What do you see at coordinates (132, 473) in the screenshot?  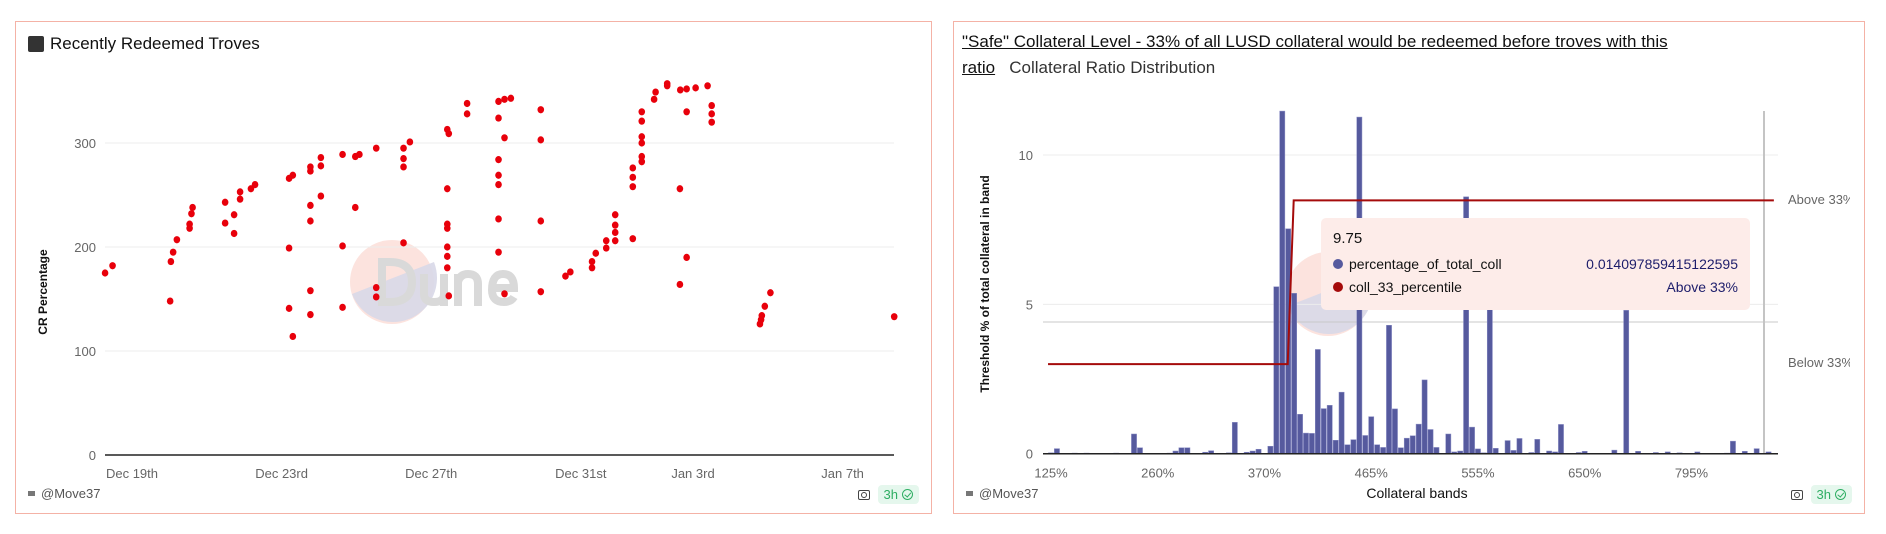 I see `x-tick-label: Dec 19th` at bounding box center [132, 473].